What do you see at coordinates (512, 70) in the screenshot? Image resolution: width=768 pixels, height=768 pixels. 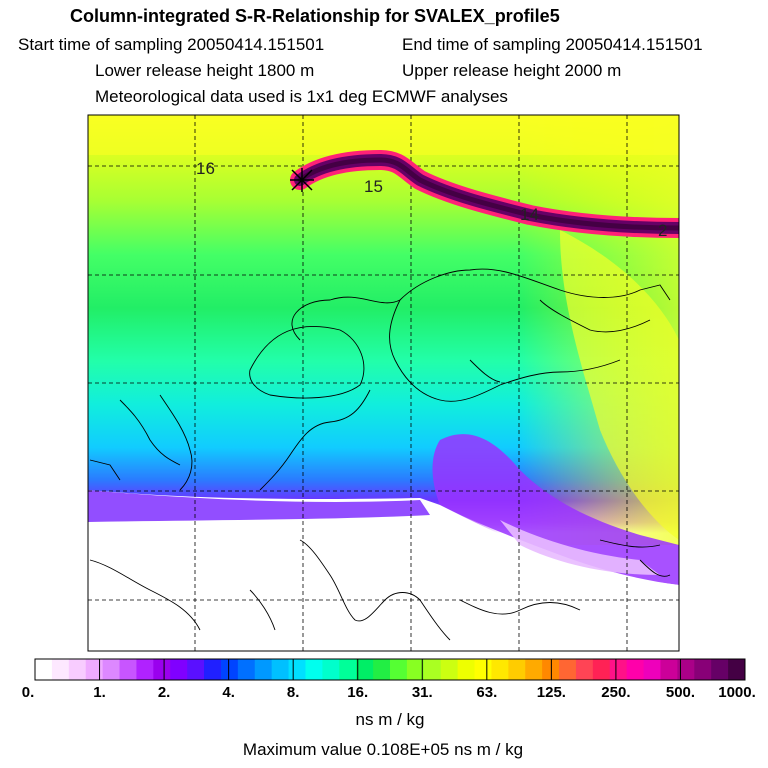 I see `upper-height-label: Upper release height 2000 m` at bounding box center [512, 70].